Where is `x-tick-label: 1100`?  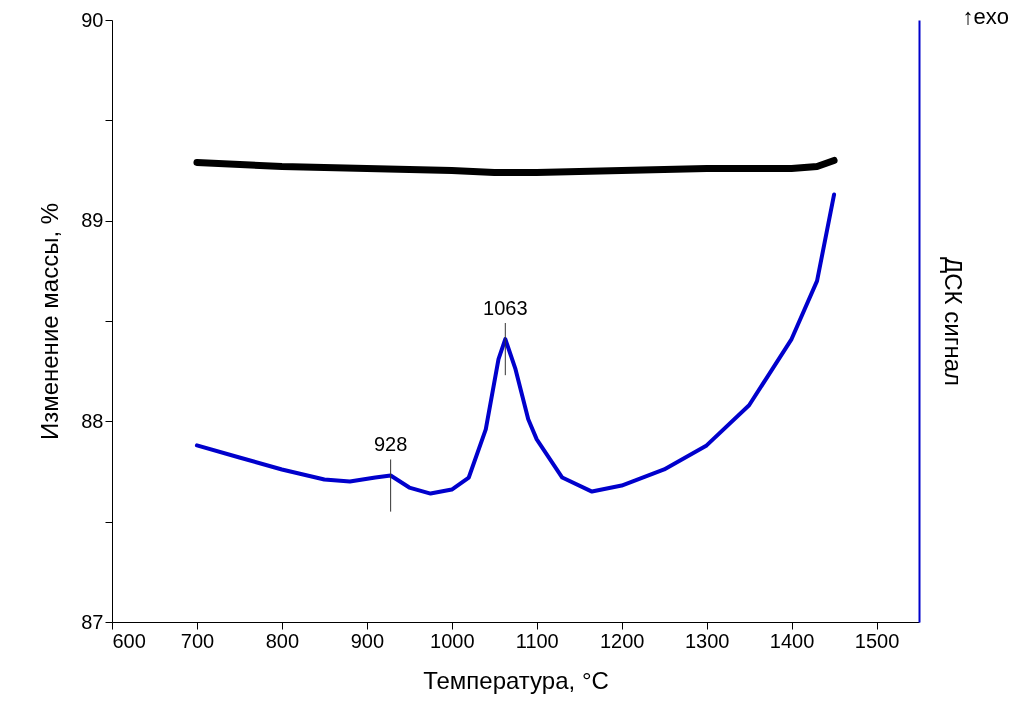 x-tick-label: 1100 is located at coordinates (537, 640).